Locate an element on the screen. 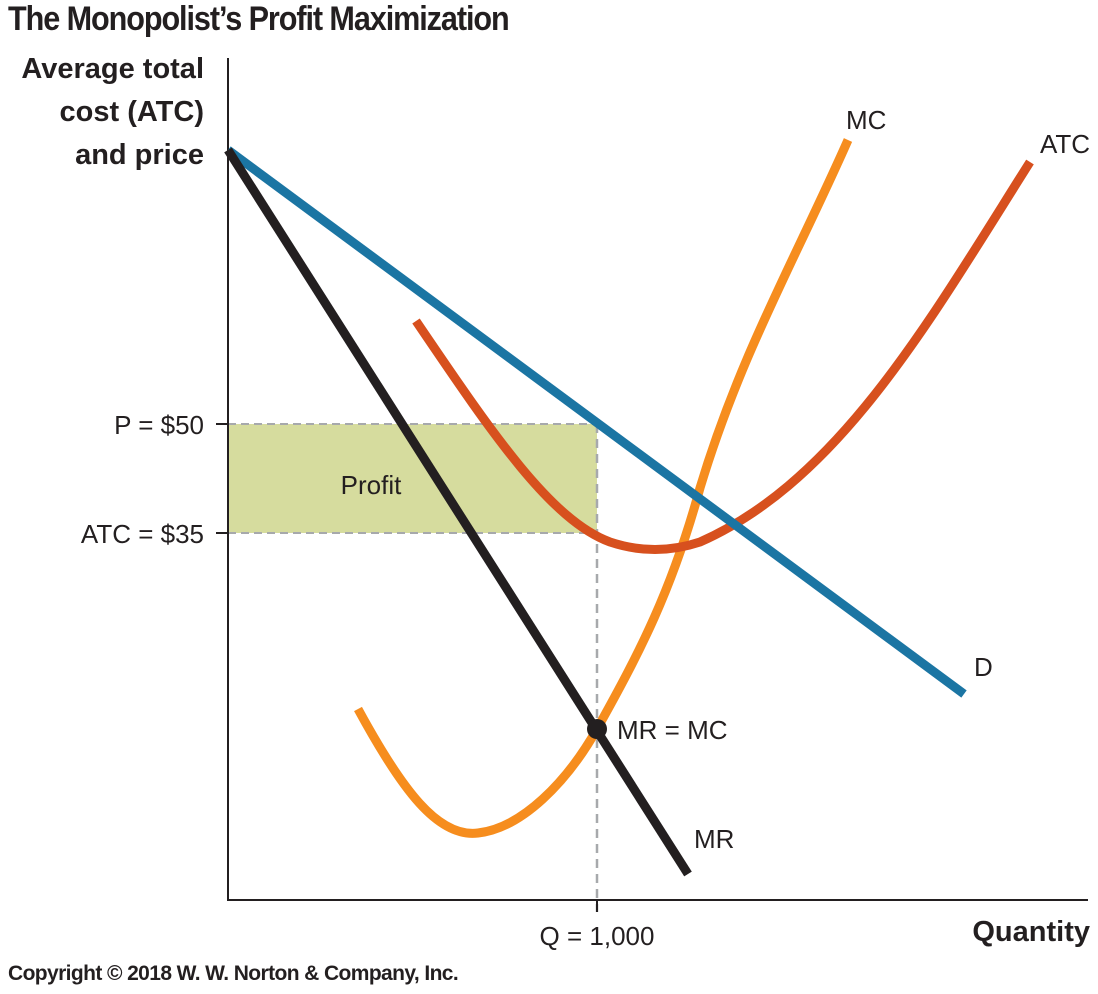 The height and width of the screenshot is (994, 1098). y-tick-label-price: P = $50 is located at coordinates (159, 425).